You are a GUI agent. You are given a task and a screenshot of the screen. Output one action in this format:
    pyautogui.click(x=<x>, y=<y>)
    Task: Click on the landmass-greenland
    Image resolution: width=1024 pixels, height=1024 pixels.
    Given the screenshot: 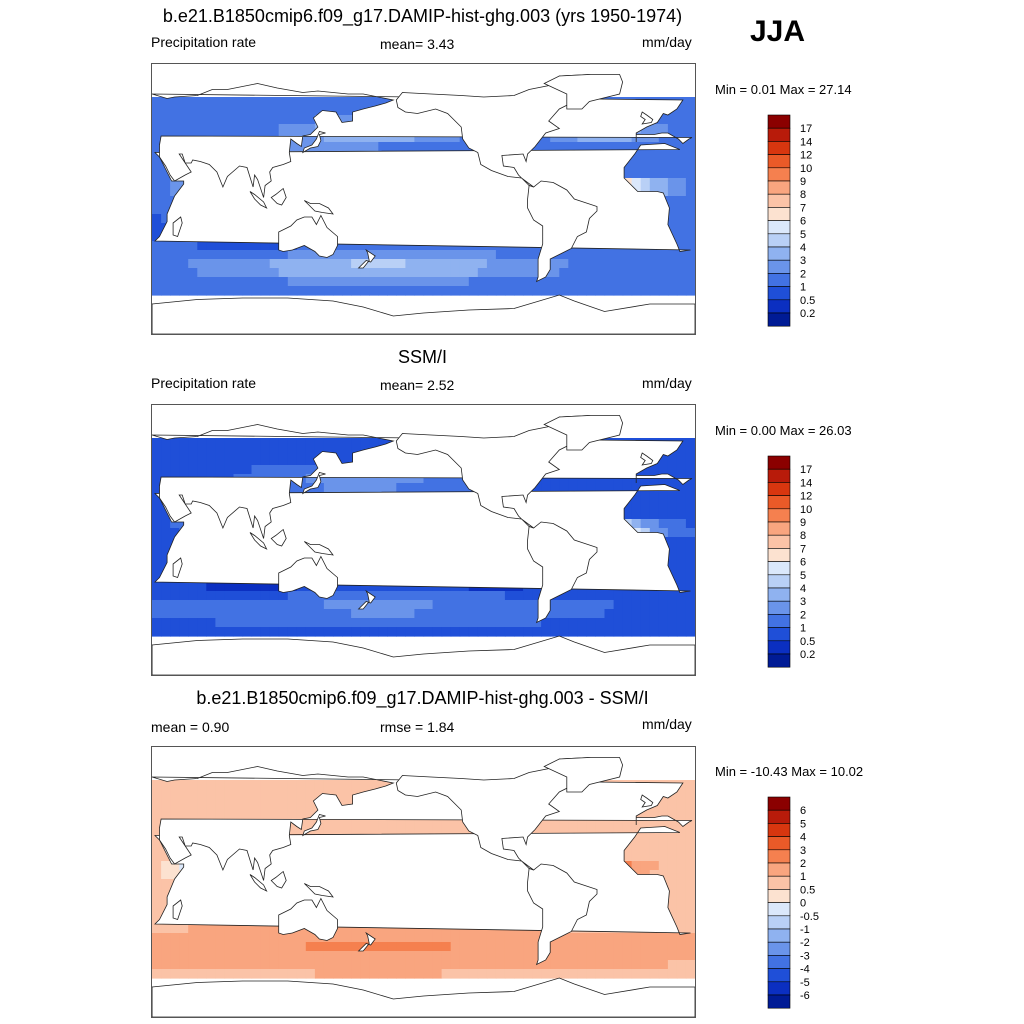 What is the action you would take?
    pyautogui.click(x=583, y=775)
    